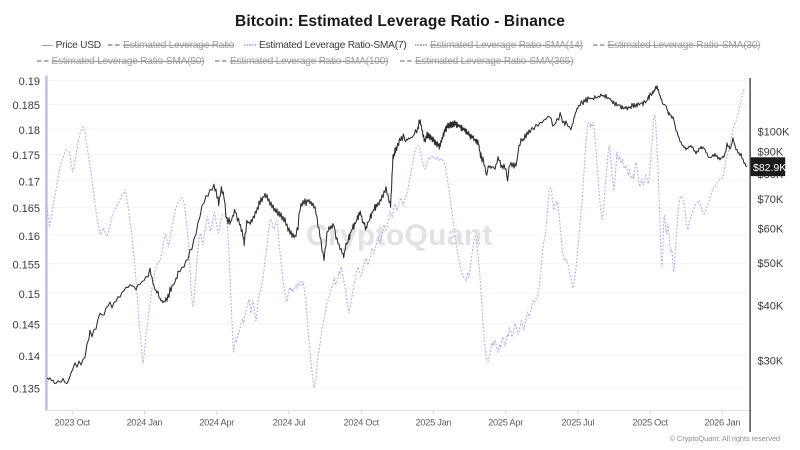  I want to click on svg-text: 0.185, so click(26, 106).